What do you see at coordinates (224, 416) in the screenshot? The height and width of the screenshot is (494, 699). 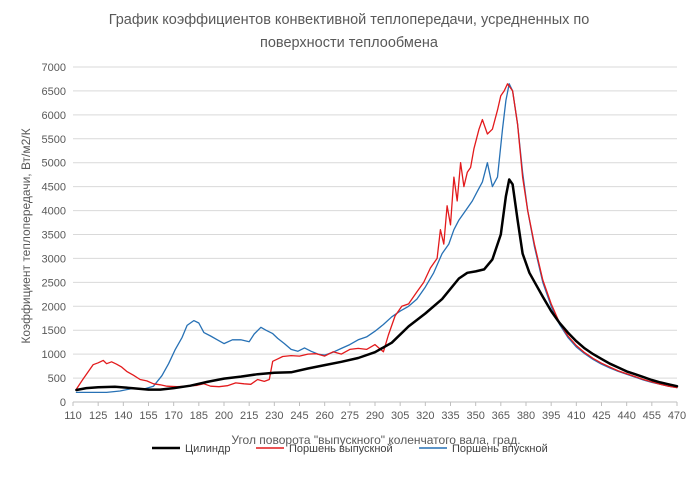 I see `x-tick-label: 200` at bounding box center [224, 416].